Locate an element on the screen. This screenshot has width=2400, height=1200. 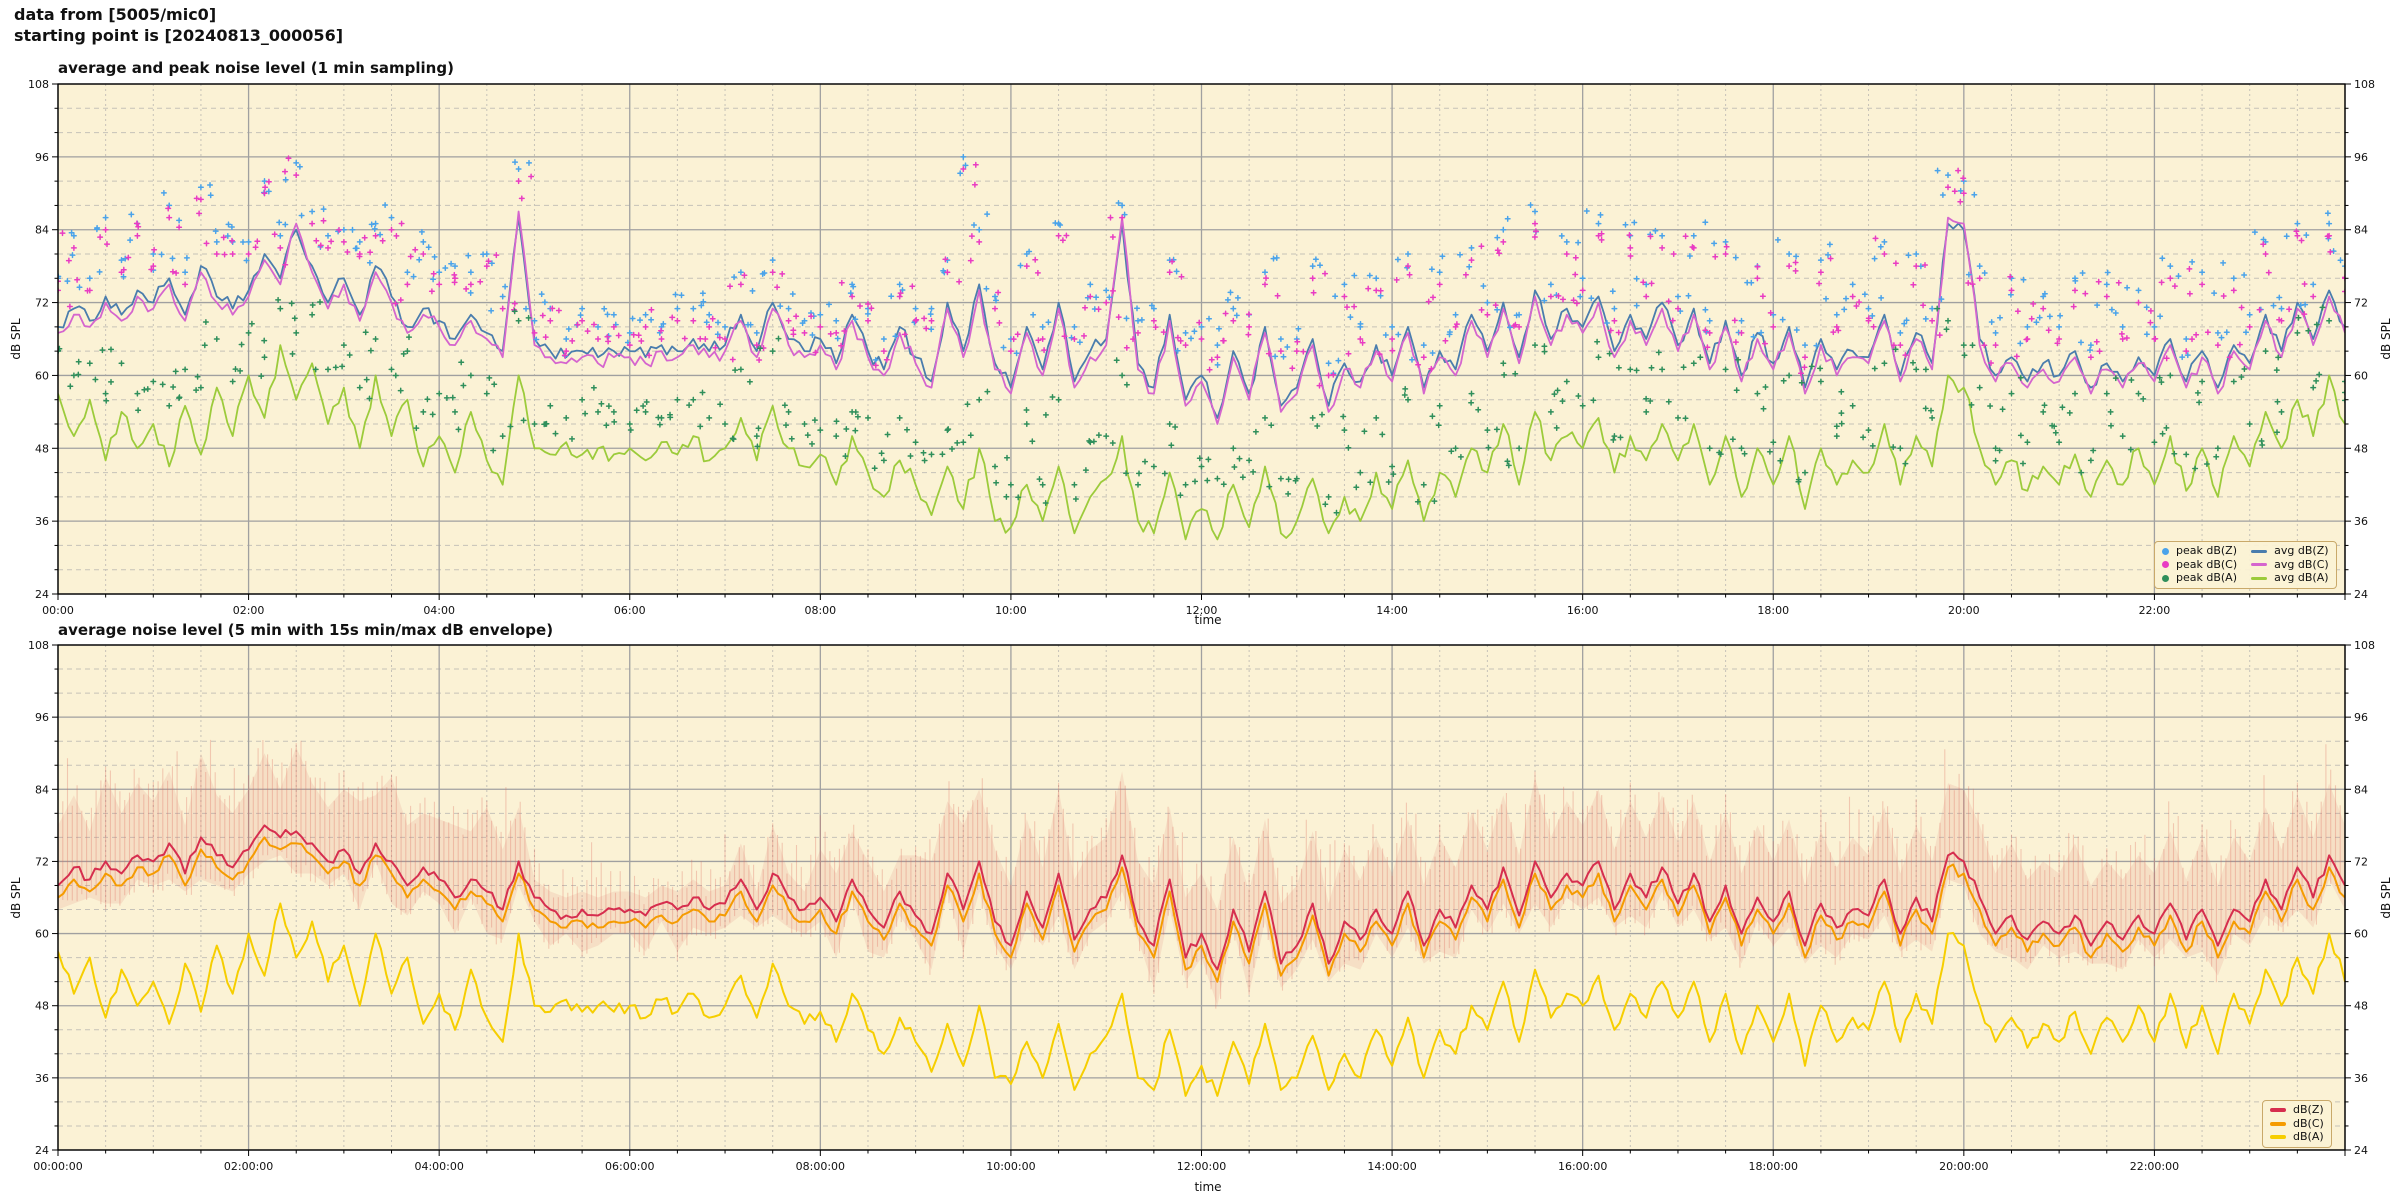
chart1-xlabel: time is located at coordinates (1208, 620).